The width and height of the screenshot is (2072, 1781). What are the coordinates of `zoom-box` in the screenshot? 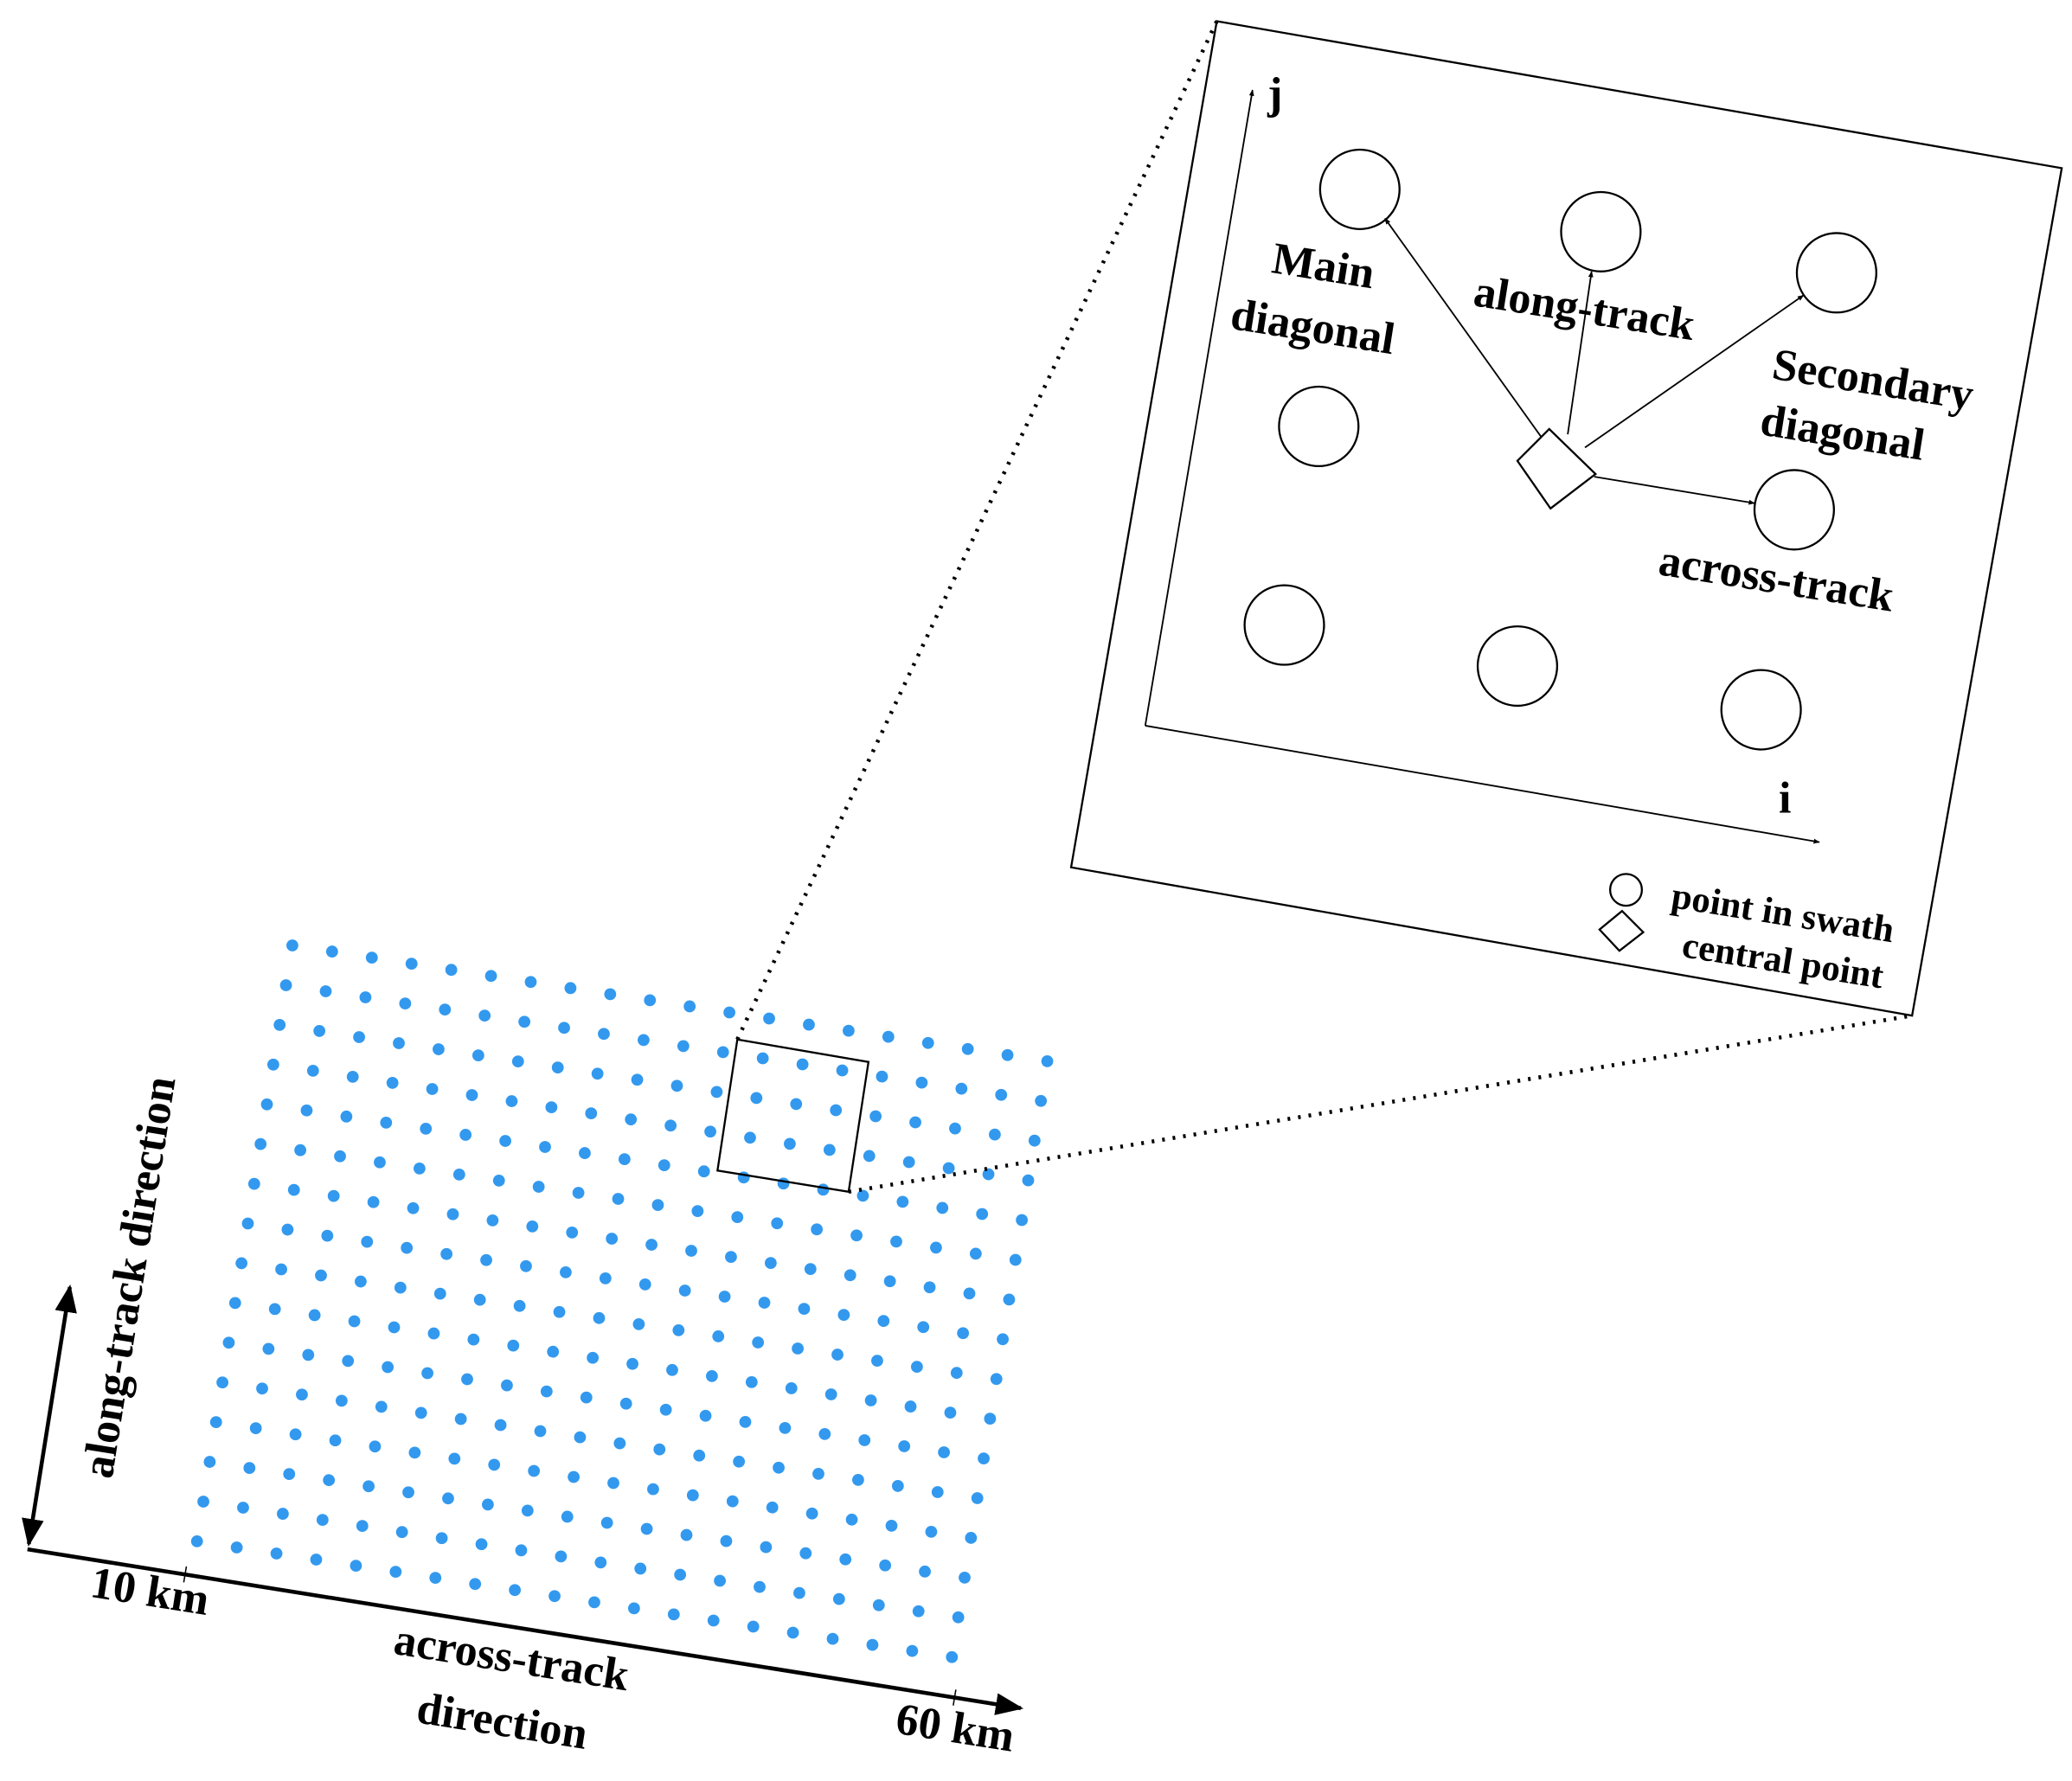 It's located at (793, 1116).